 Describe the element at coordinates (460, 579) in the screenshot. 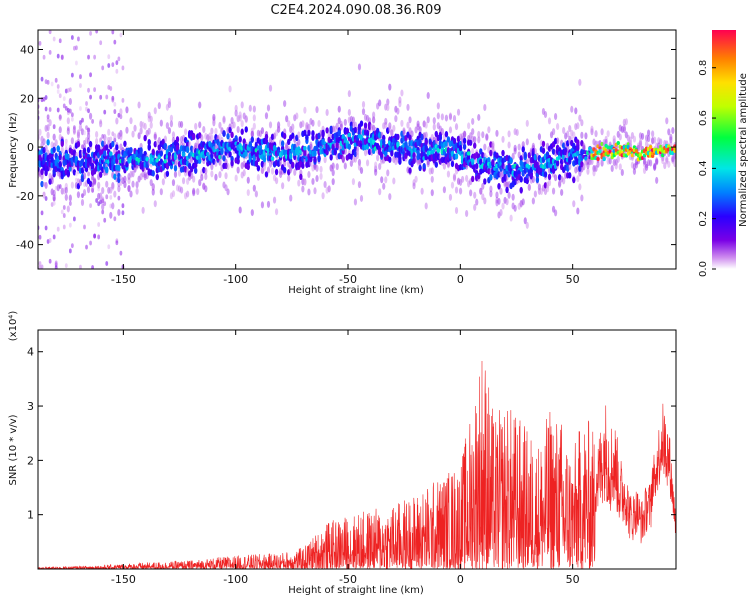

I see `x-tick-label: 0` at that location.